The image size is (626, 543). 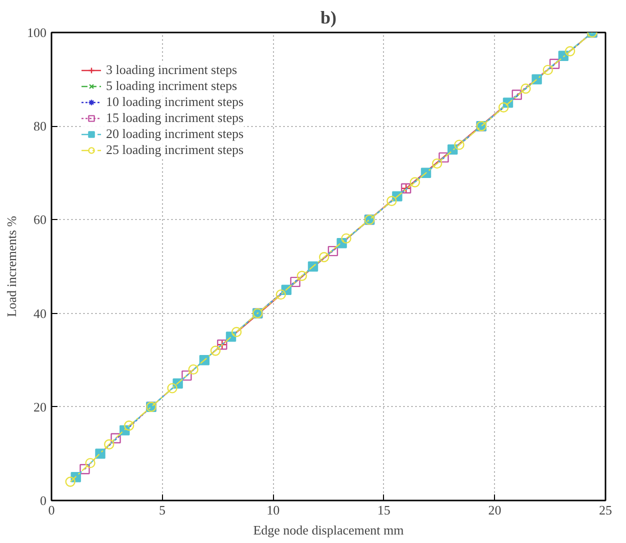 What do you see at coordinates (273, 510) in the screenshot?
I see `x-tick-label: 10` at bounding box center [273, 510].